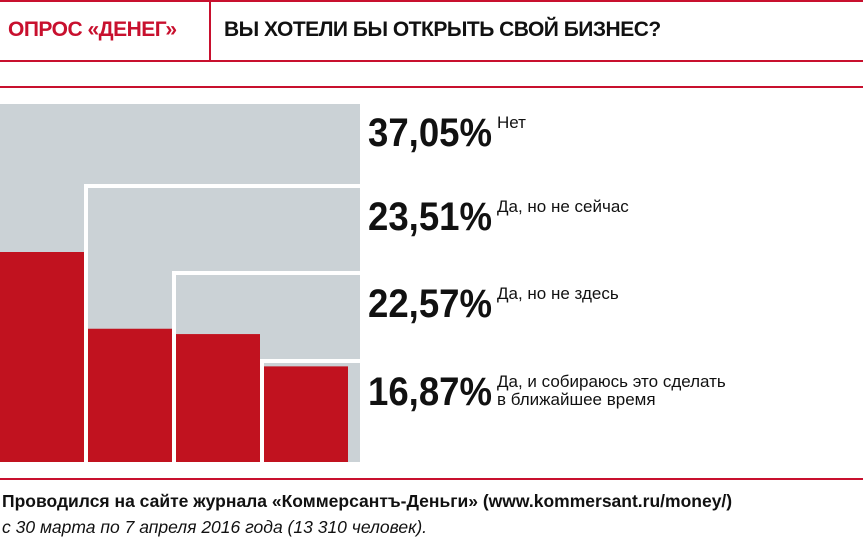 This screenshot has width=863, height=559. What do you see at coordinates (442, 29) in the screenshot?
I see `chart-title: ВЫ ХОТЕЛИ БЫ ОТКРЫТЬ СВОЙ БИЗНЕС?` at bounding box center [442, 29].